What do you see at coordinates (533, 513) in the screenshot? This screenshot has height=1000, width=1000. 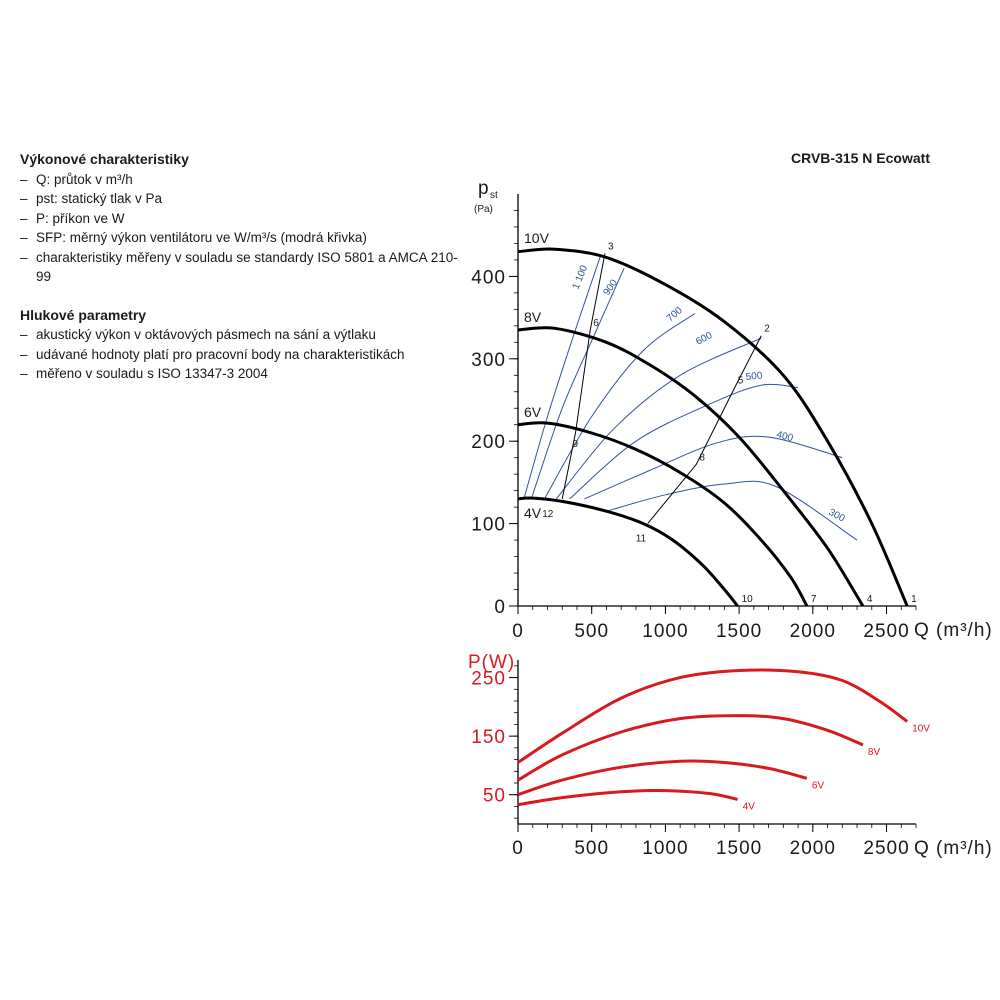 I see `fan-curve-label: 4V` at bounding box center [533, 513].